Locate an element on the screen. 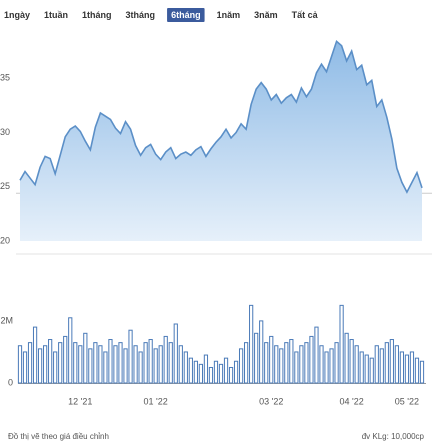 The image size is (432, 445). range-button: 1ngày is located at coordinates (17, 15).